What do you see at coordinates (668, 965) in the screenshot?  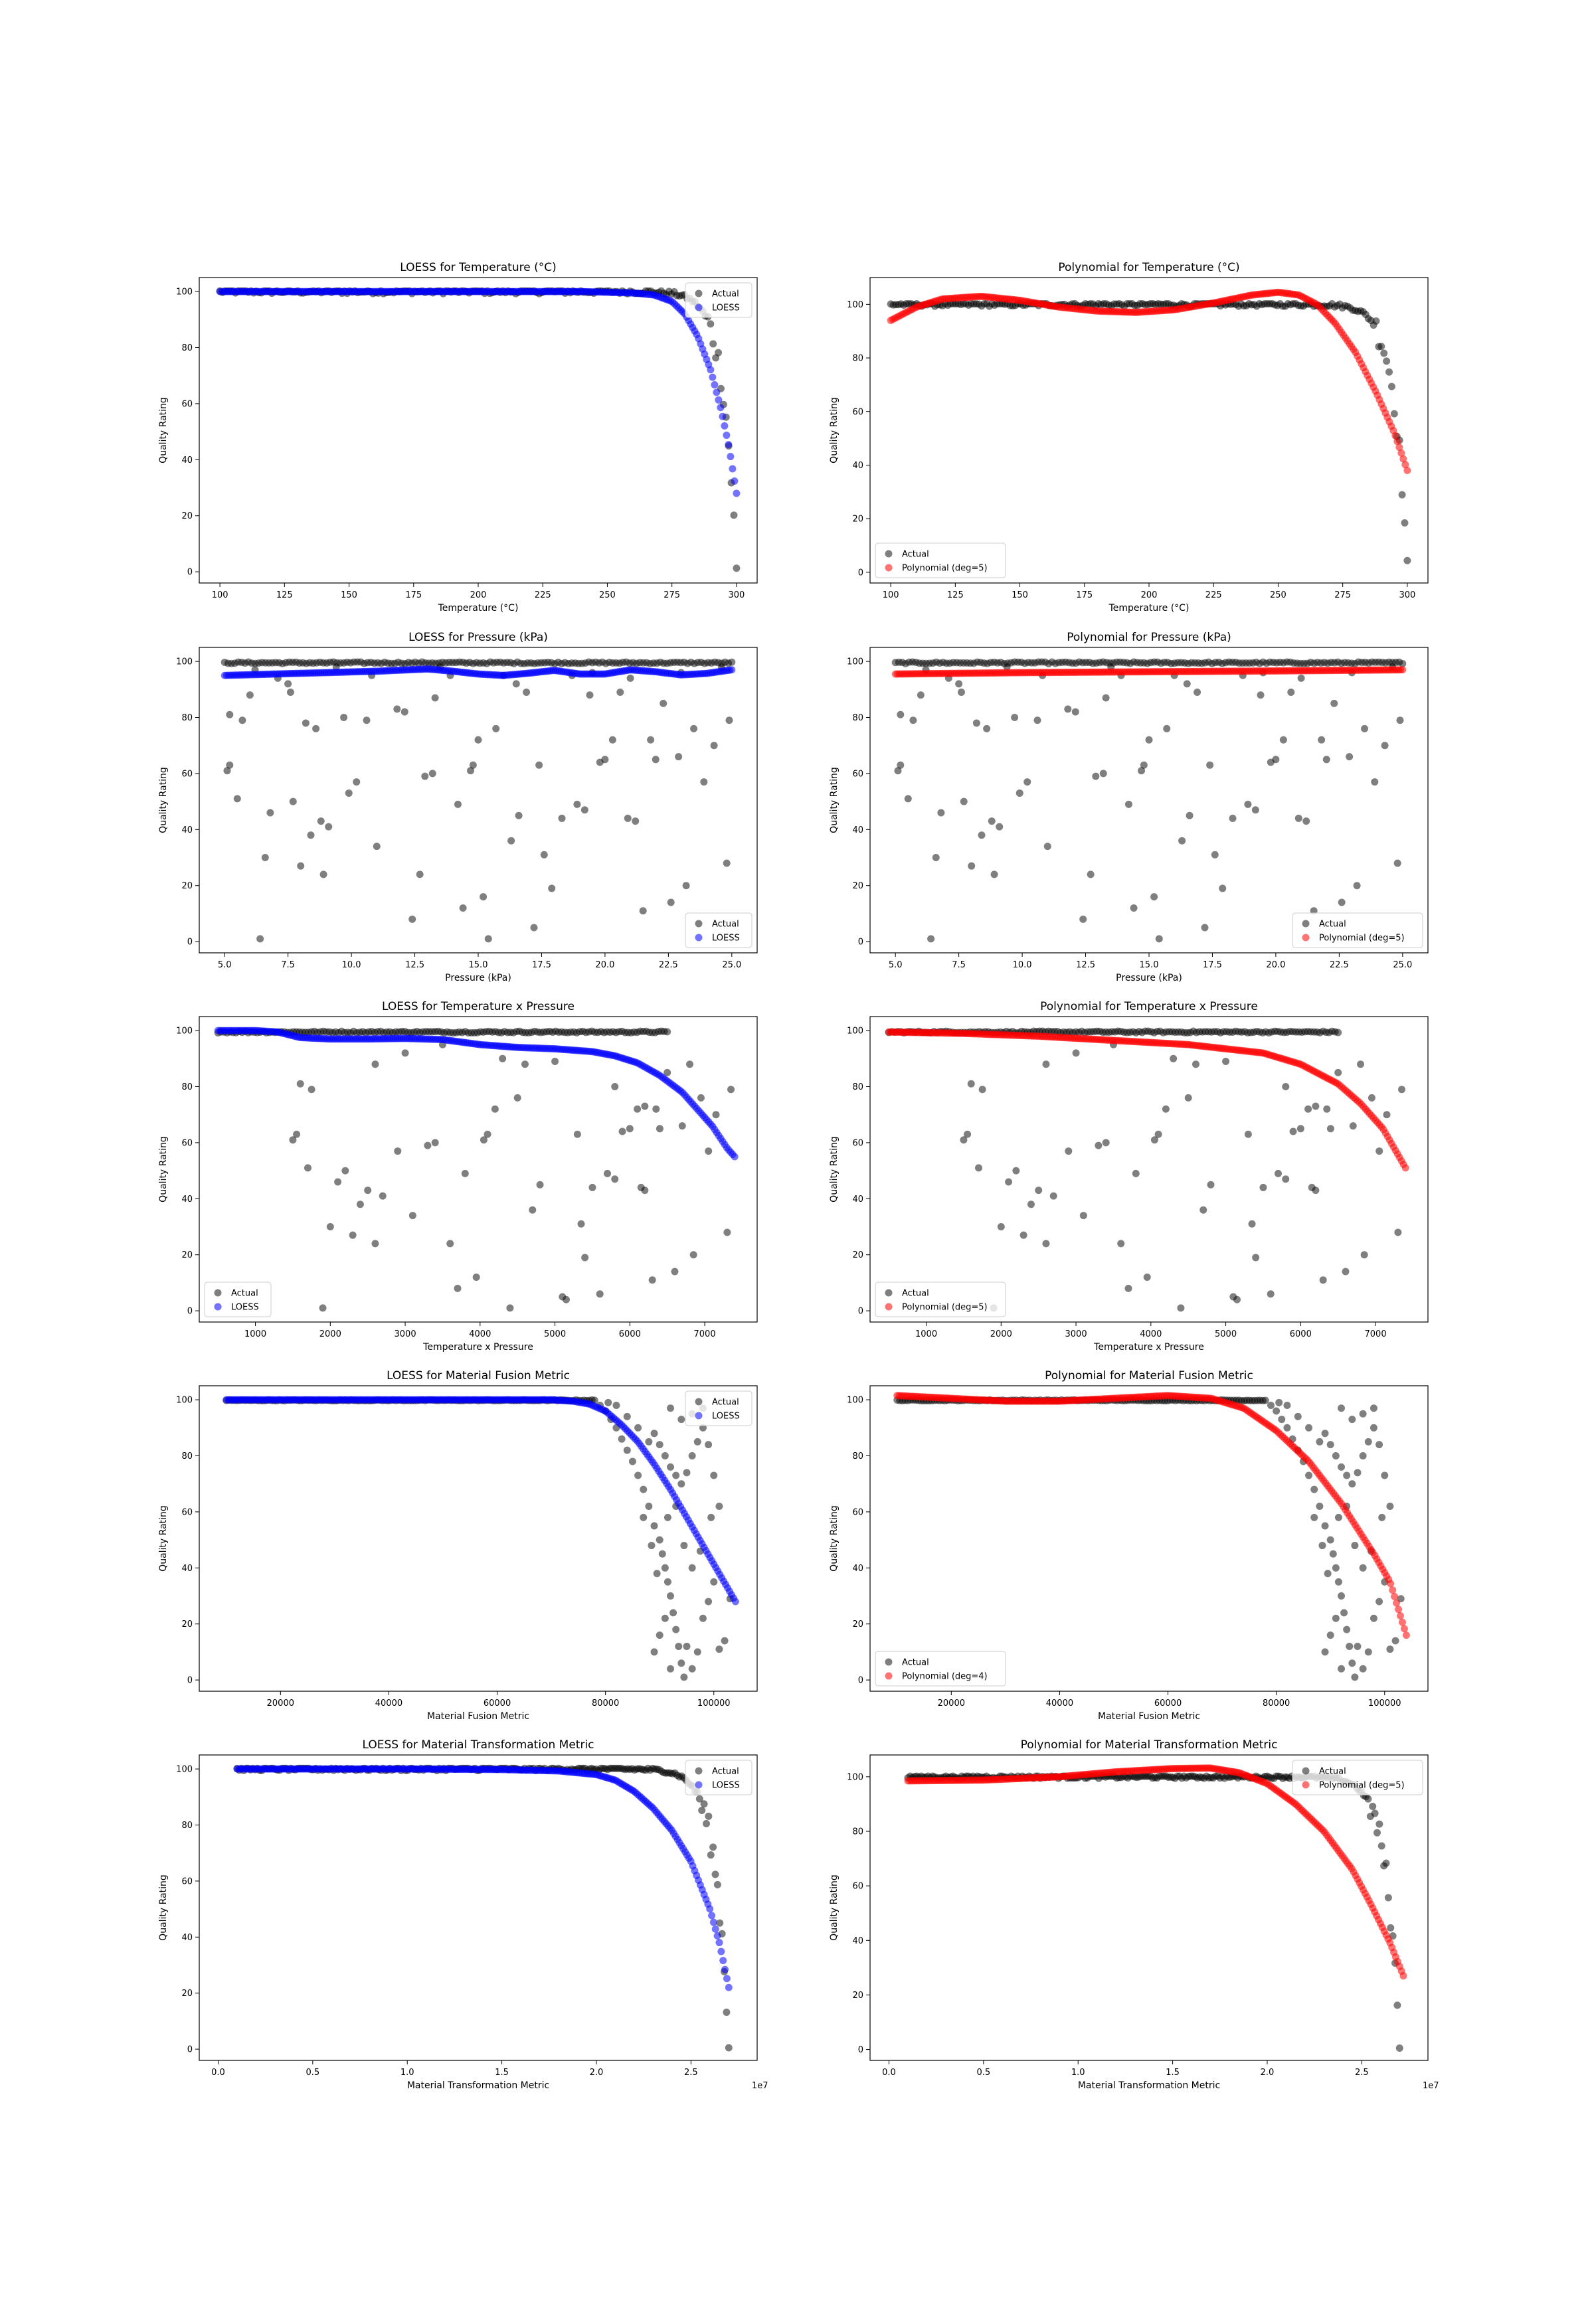 I see `x-tick-label: 22.5` at bounding box center [668, 965].